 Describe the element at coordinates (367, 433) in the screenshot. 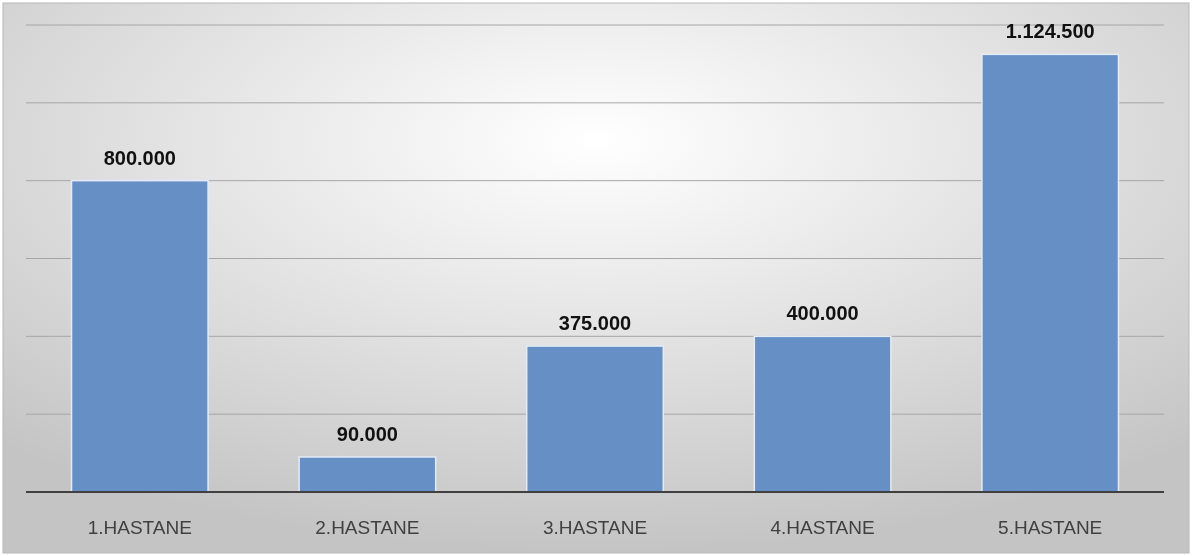

I see `data-label: 90.000` at that location.